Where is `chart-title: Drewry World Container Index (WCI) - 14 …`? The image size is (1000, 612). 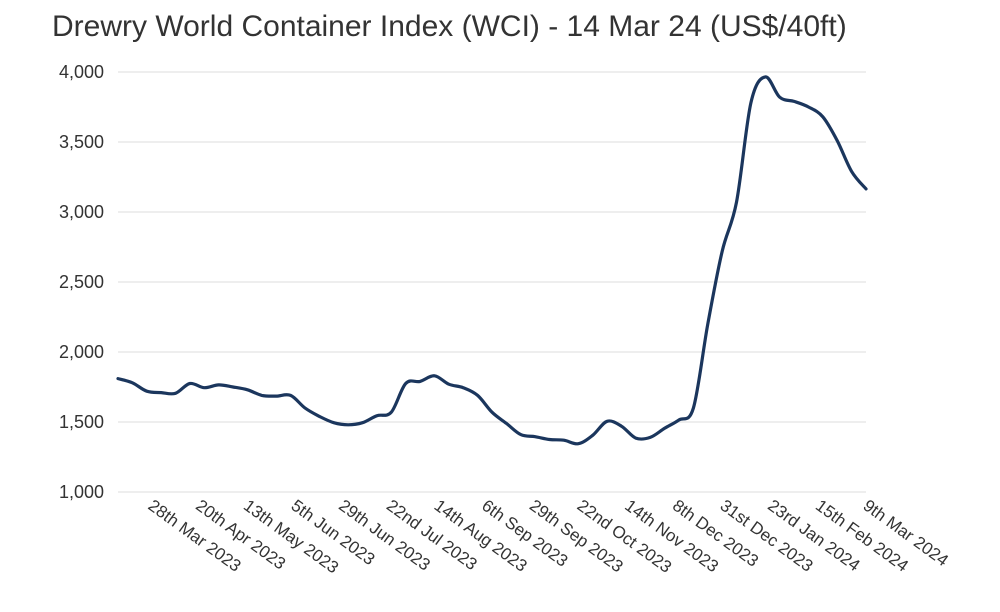 chart-title: Drewry World Container Index (WCI) - 14 … is located at coordinates (449, 26).